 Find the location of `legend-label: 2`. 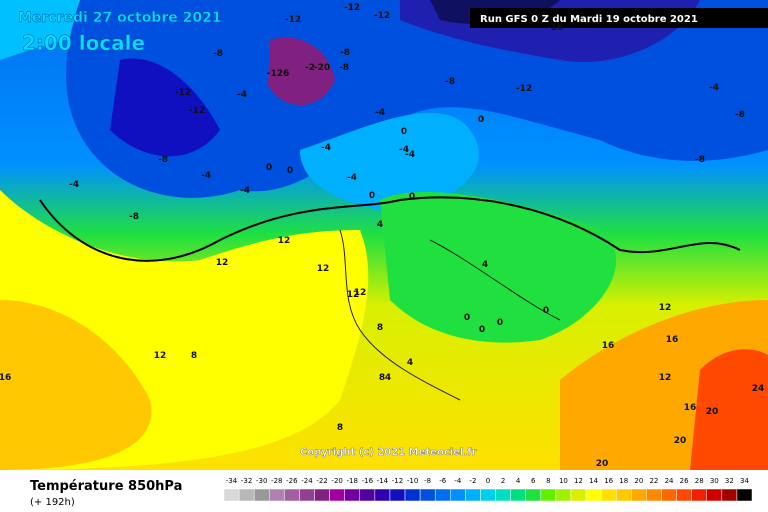

legend-label: 2 is located at coordinates (503, 481).